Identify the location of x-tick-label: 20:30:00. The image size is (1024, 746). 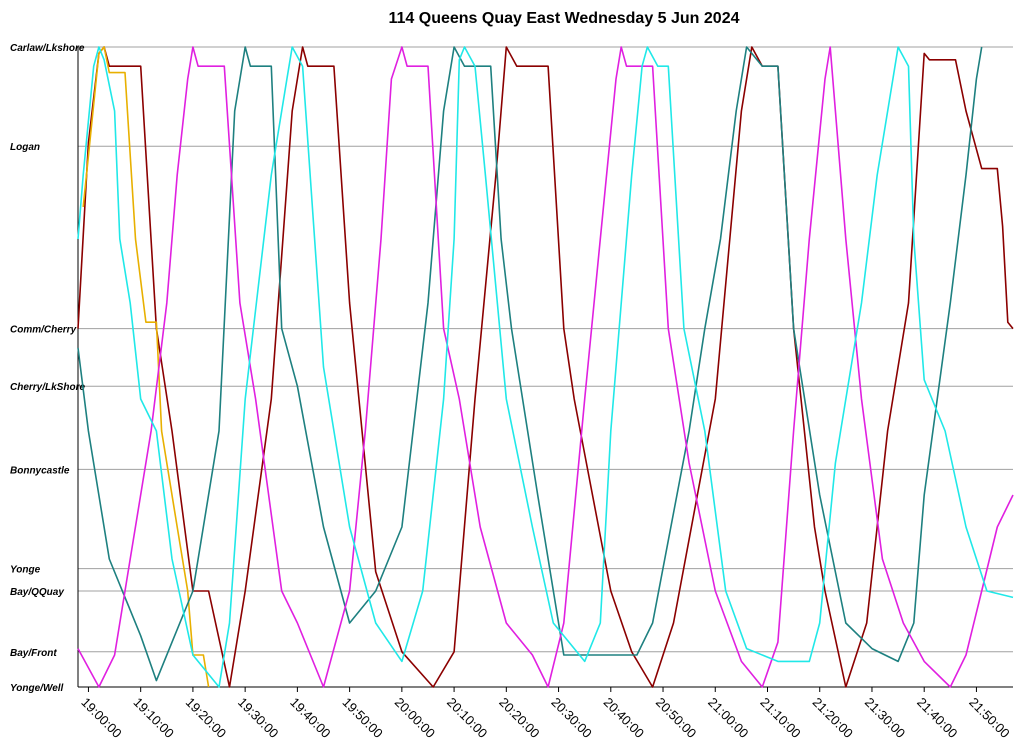
(571, 718).